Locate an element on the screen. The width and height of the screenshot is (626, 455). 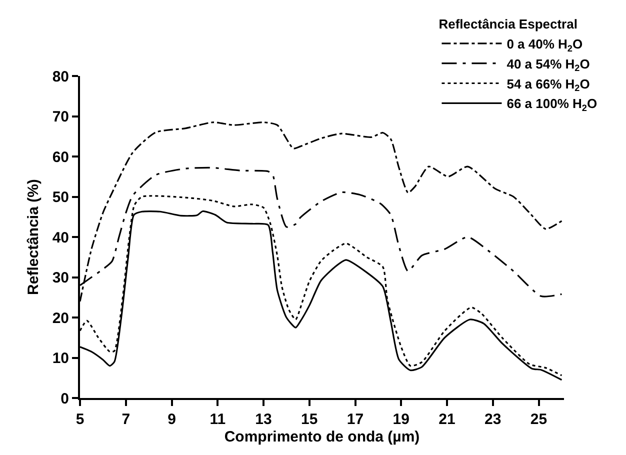
x-tick-label: 5 is located at coordinates (80, 419).